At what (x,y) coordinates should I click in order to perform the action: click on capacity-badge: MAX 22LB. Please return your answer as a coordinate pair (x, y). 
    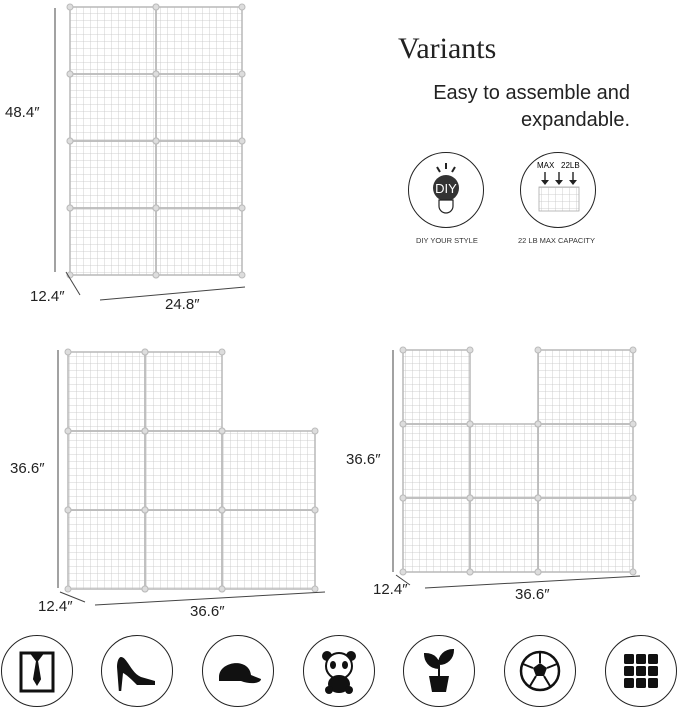
    Looking at the image, I should click on (558, 190).